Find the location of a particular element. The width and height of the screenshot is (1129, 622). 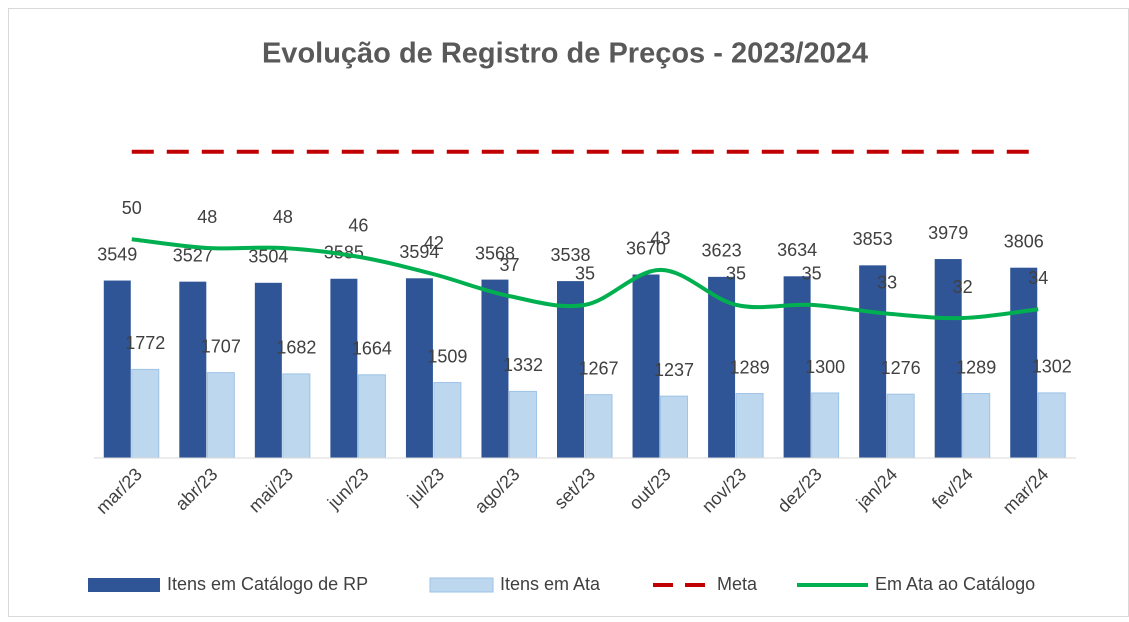

data-label: 1276 is located at coordinates (901, 368).